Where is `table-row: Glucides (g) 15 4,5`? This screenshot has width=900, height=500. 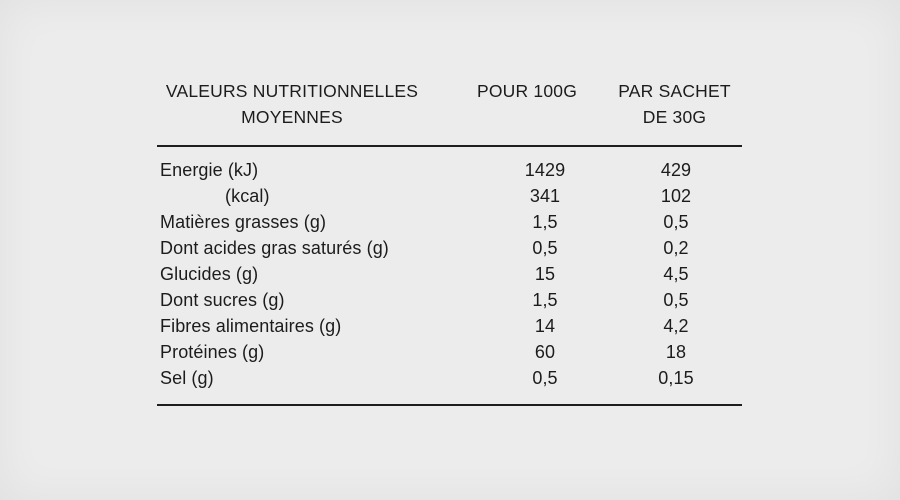
table-row: Glucides (g) 15 4,5 is located at coordinates (449, 274).